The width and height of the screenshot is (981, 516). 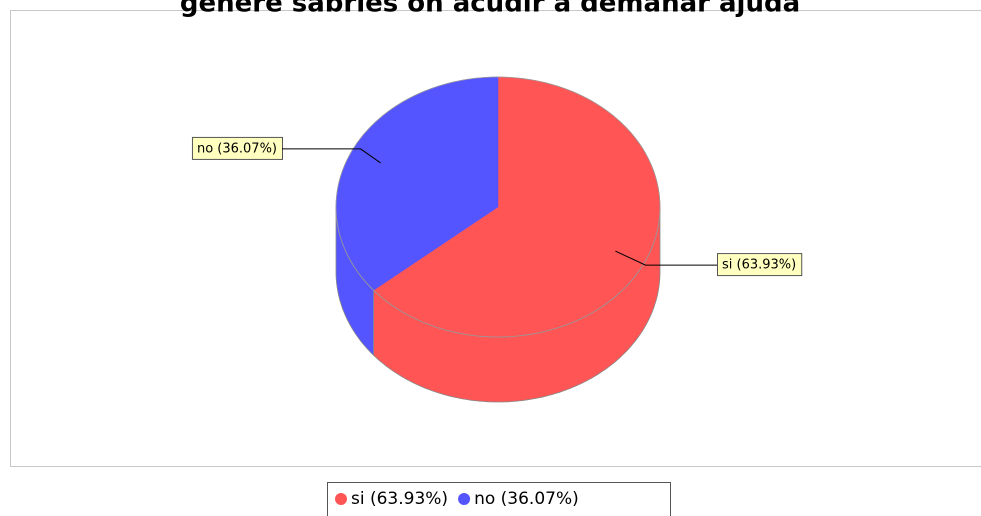 What do you see at coordinates (490, 9) in the screenshot?
I see `chart-title: genere sabries on acudir a demanar ajuda` at bounding box center [490, 9].